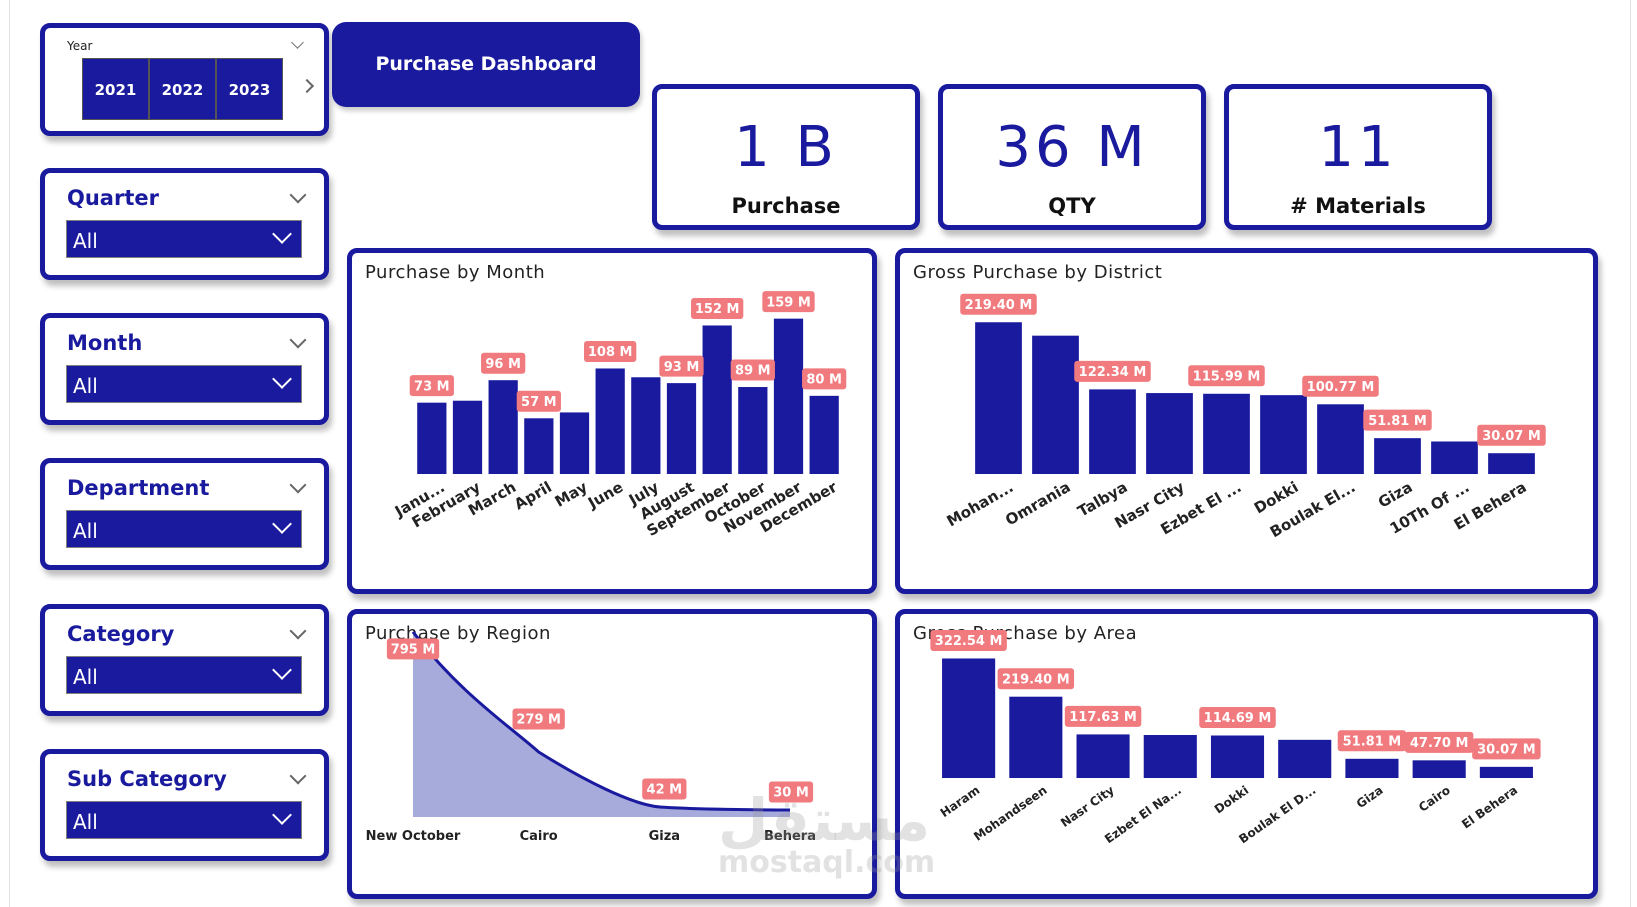  What do you see at coordinates (184, 239) in the screenshot?
I see `quarter-dropdown: All` at bounding box center [184, 239].